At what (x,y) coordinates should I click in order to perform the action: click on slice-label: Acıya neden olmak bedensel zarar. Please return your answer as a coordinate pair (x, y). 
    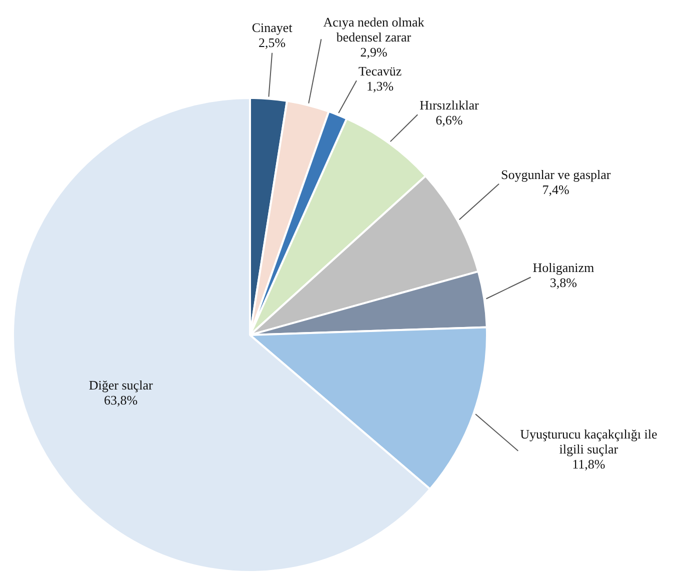
    Looking at the image, I should click on (374, 29).